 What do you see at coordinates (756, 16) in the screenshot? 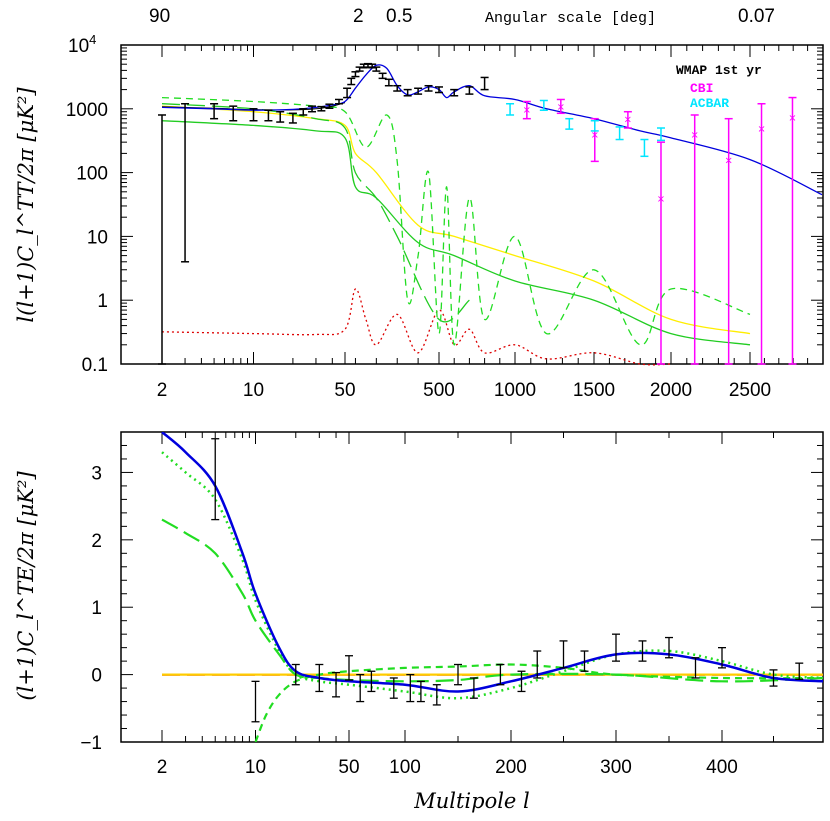
I see `top-axis-label-0.07: 0.07` at bounding box center [756, 16].